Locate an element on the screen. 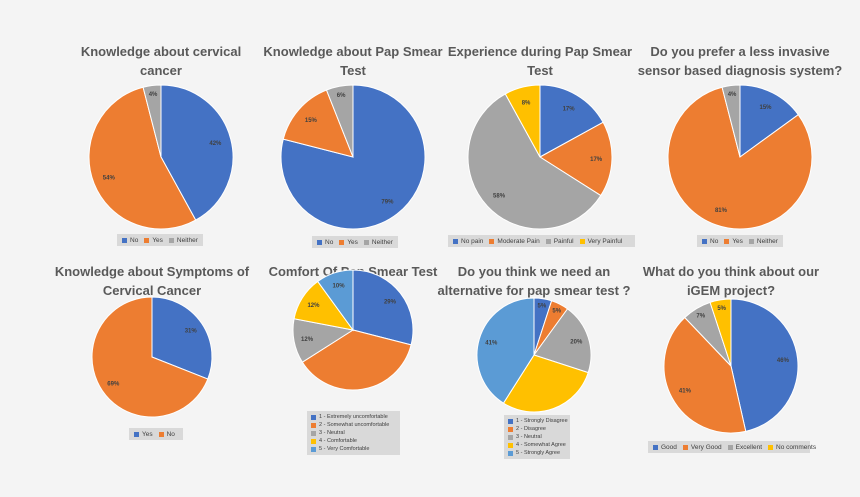 Image resolution: width=860 pixels, height=497 pixels. pie-chart: 79% 15% 6% is located at coordinates (353, 157).